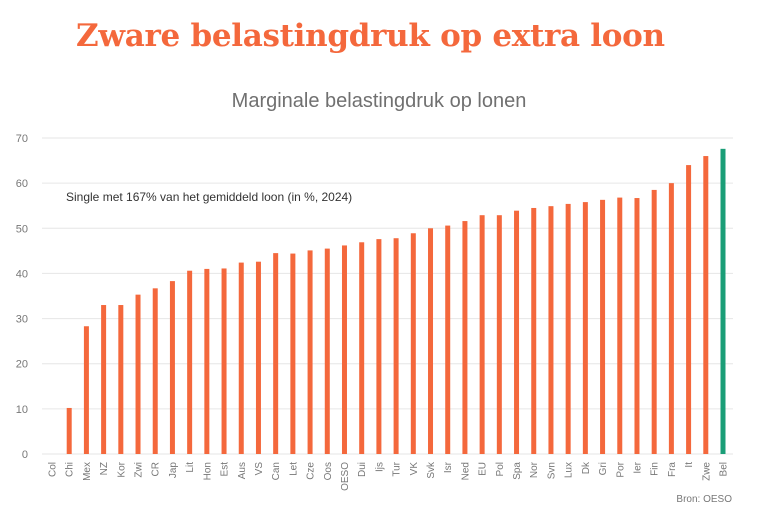 The width and height of the screenshot is (758, 513). What do you see at coordinates (22, 139) in the screenshot?
I see `y-tick-label: 70` at bounding box center [22, 139].